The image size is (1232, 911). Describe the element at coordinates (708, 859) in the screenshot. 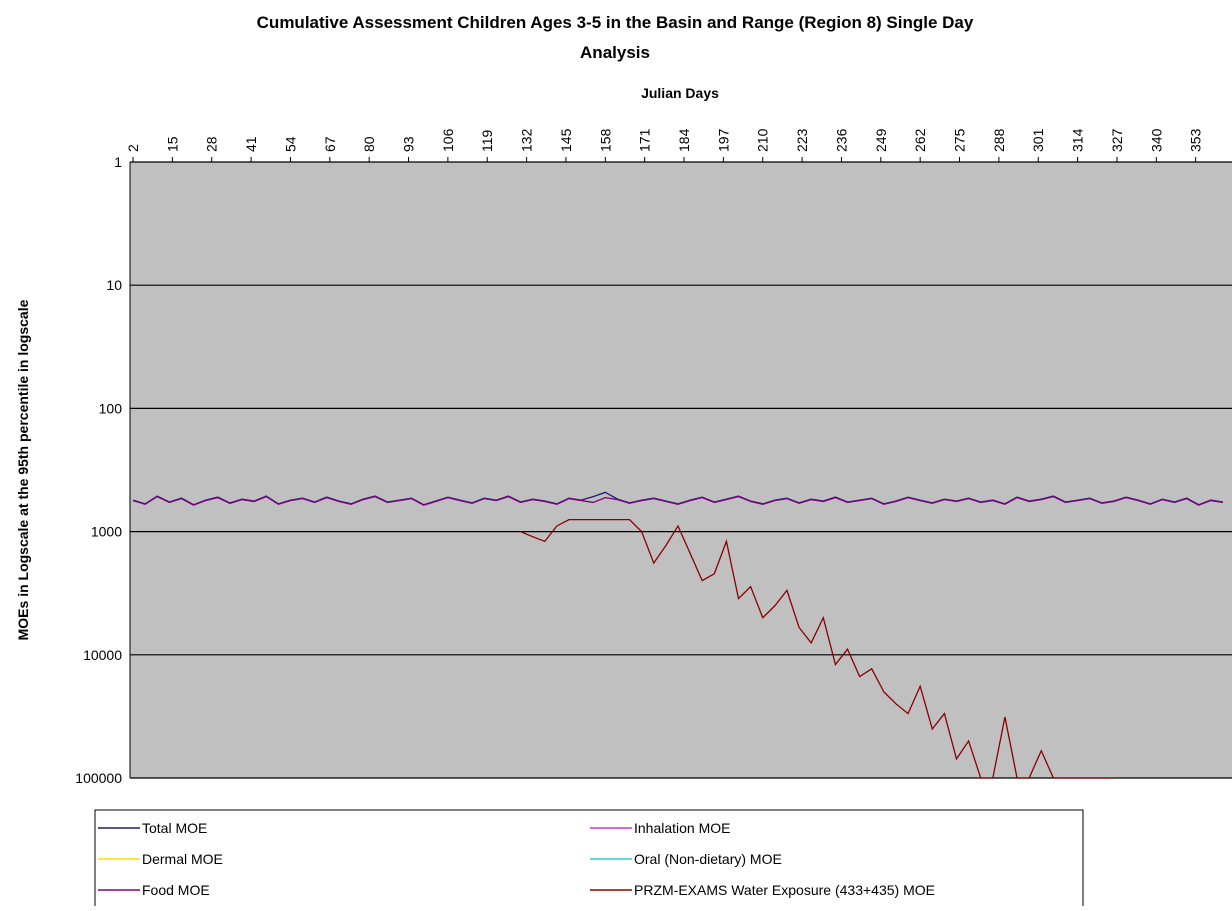

I see `legend-label: Oral (Non-dietary) MOE` at that location.